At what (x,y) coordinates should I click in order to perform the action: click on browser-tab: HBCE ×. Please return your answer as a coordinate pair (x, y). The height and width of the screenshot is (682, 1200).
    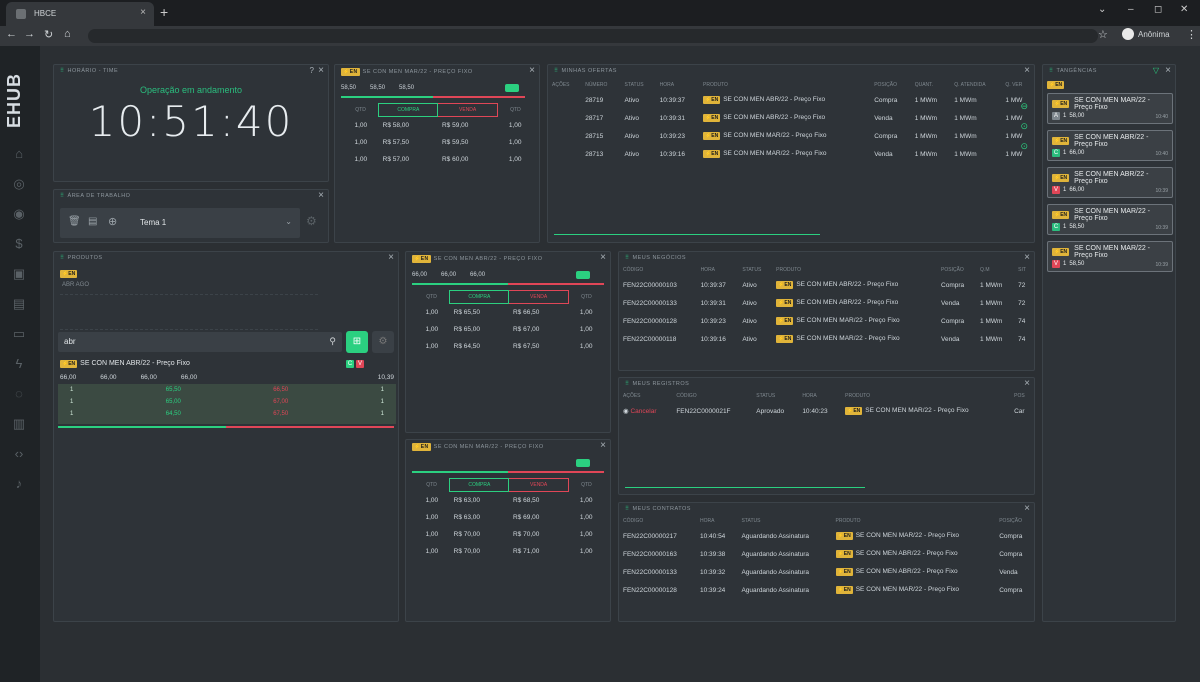
    Looking at the image, I should click on (80, 14).